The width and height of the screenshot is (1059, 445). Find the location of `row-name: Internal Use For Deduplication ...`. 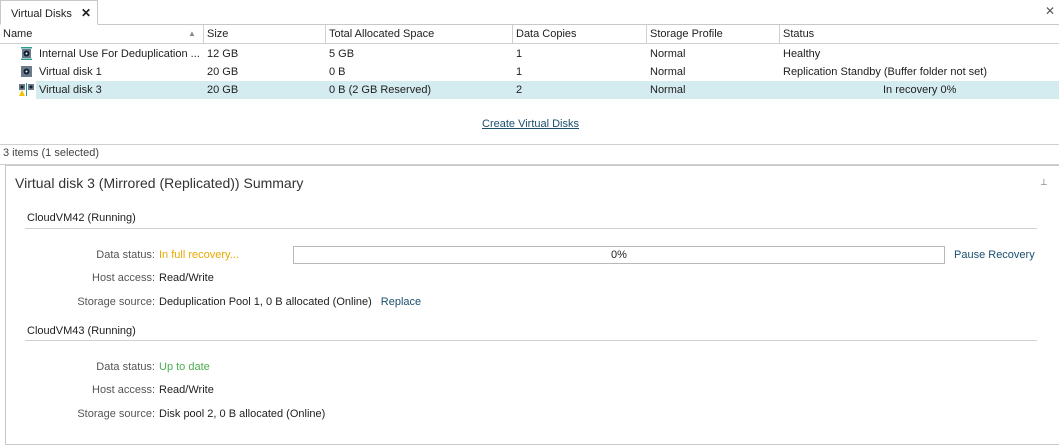

row-name: Internal Use For Deduplication ... is located at coordinates (119, 54).